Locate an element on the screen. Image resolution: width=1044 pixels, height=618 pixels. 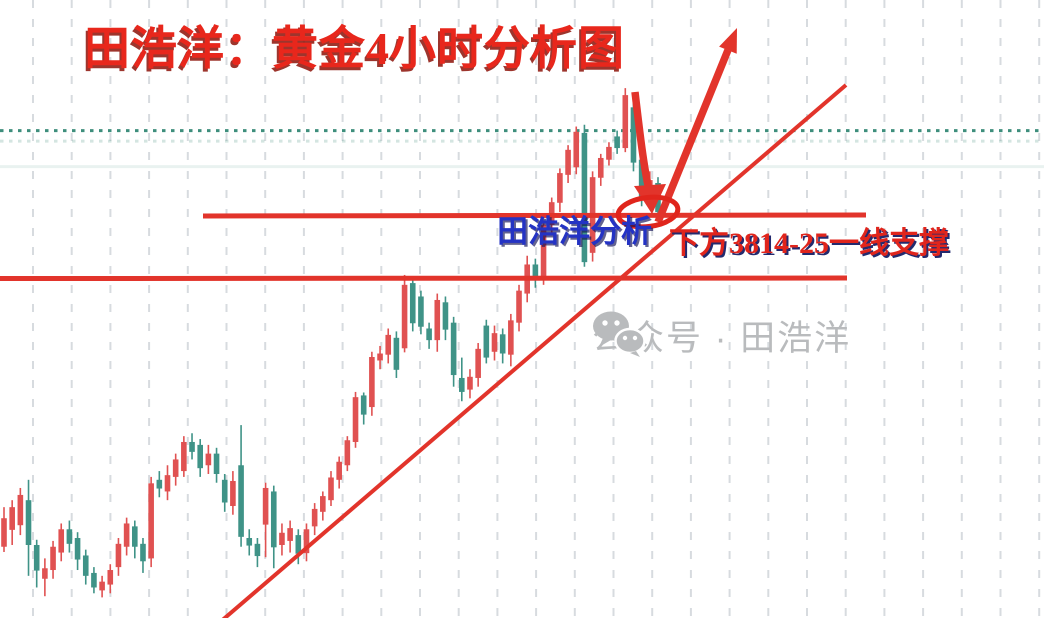
wechat-icon is located at coordinates (619, 334).